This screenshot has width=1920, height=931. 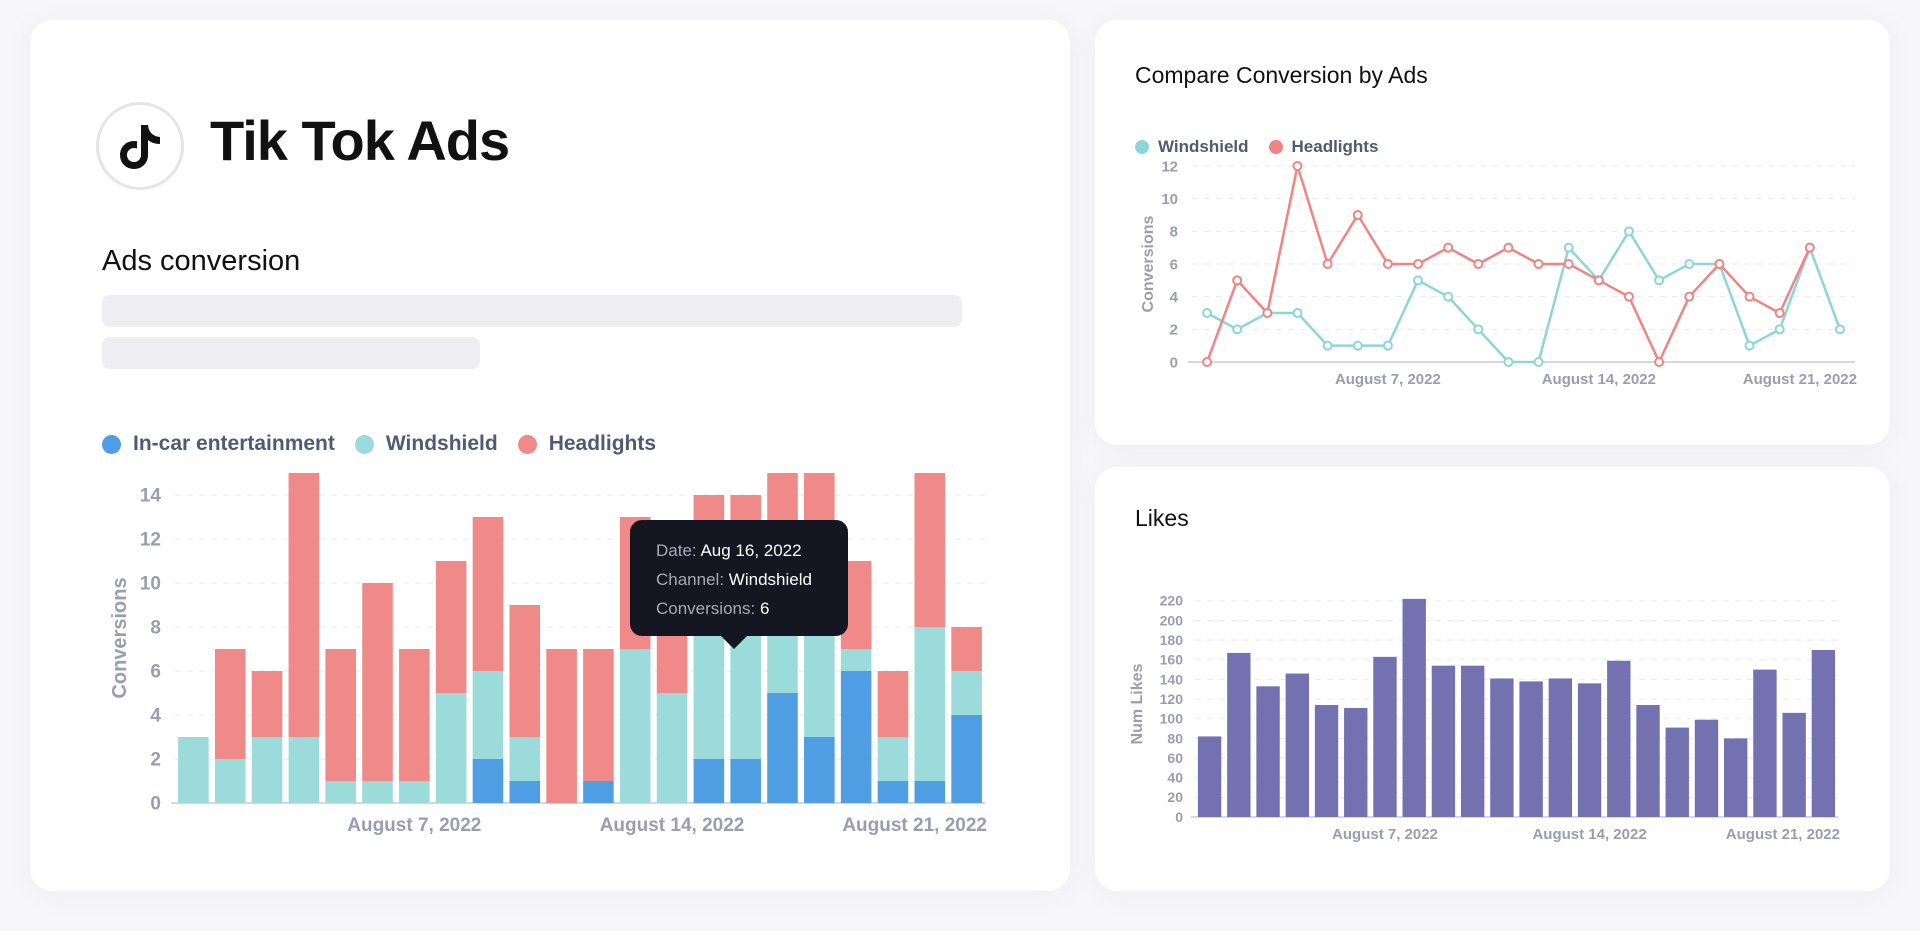 What do you see at coordinates (155, 672) in the screenshot?
I see `y-tick-label: 6` at bounding box center [155, 672].